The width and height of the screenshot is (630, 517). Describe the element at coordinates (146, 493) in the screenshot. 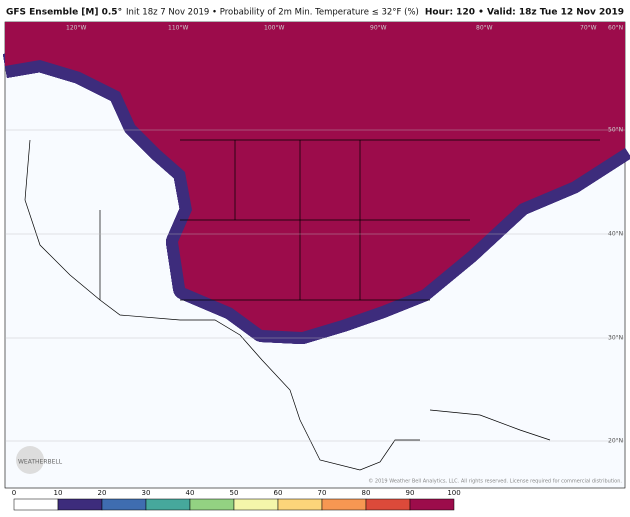

I see `colorbar-label: 30` at that location.